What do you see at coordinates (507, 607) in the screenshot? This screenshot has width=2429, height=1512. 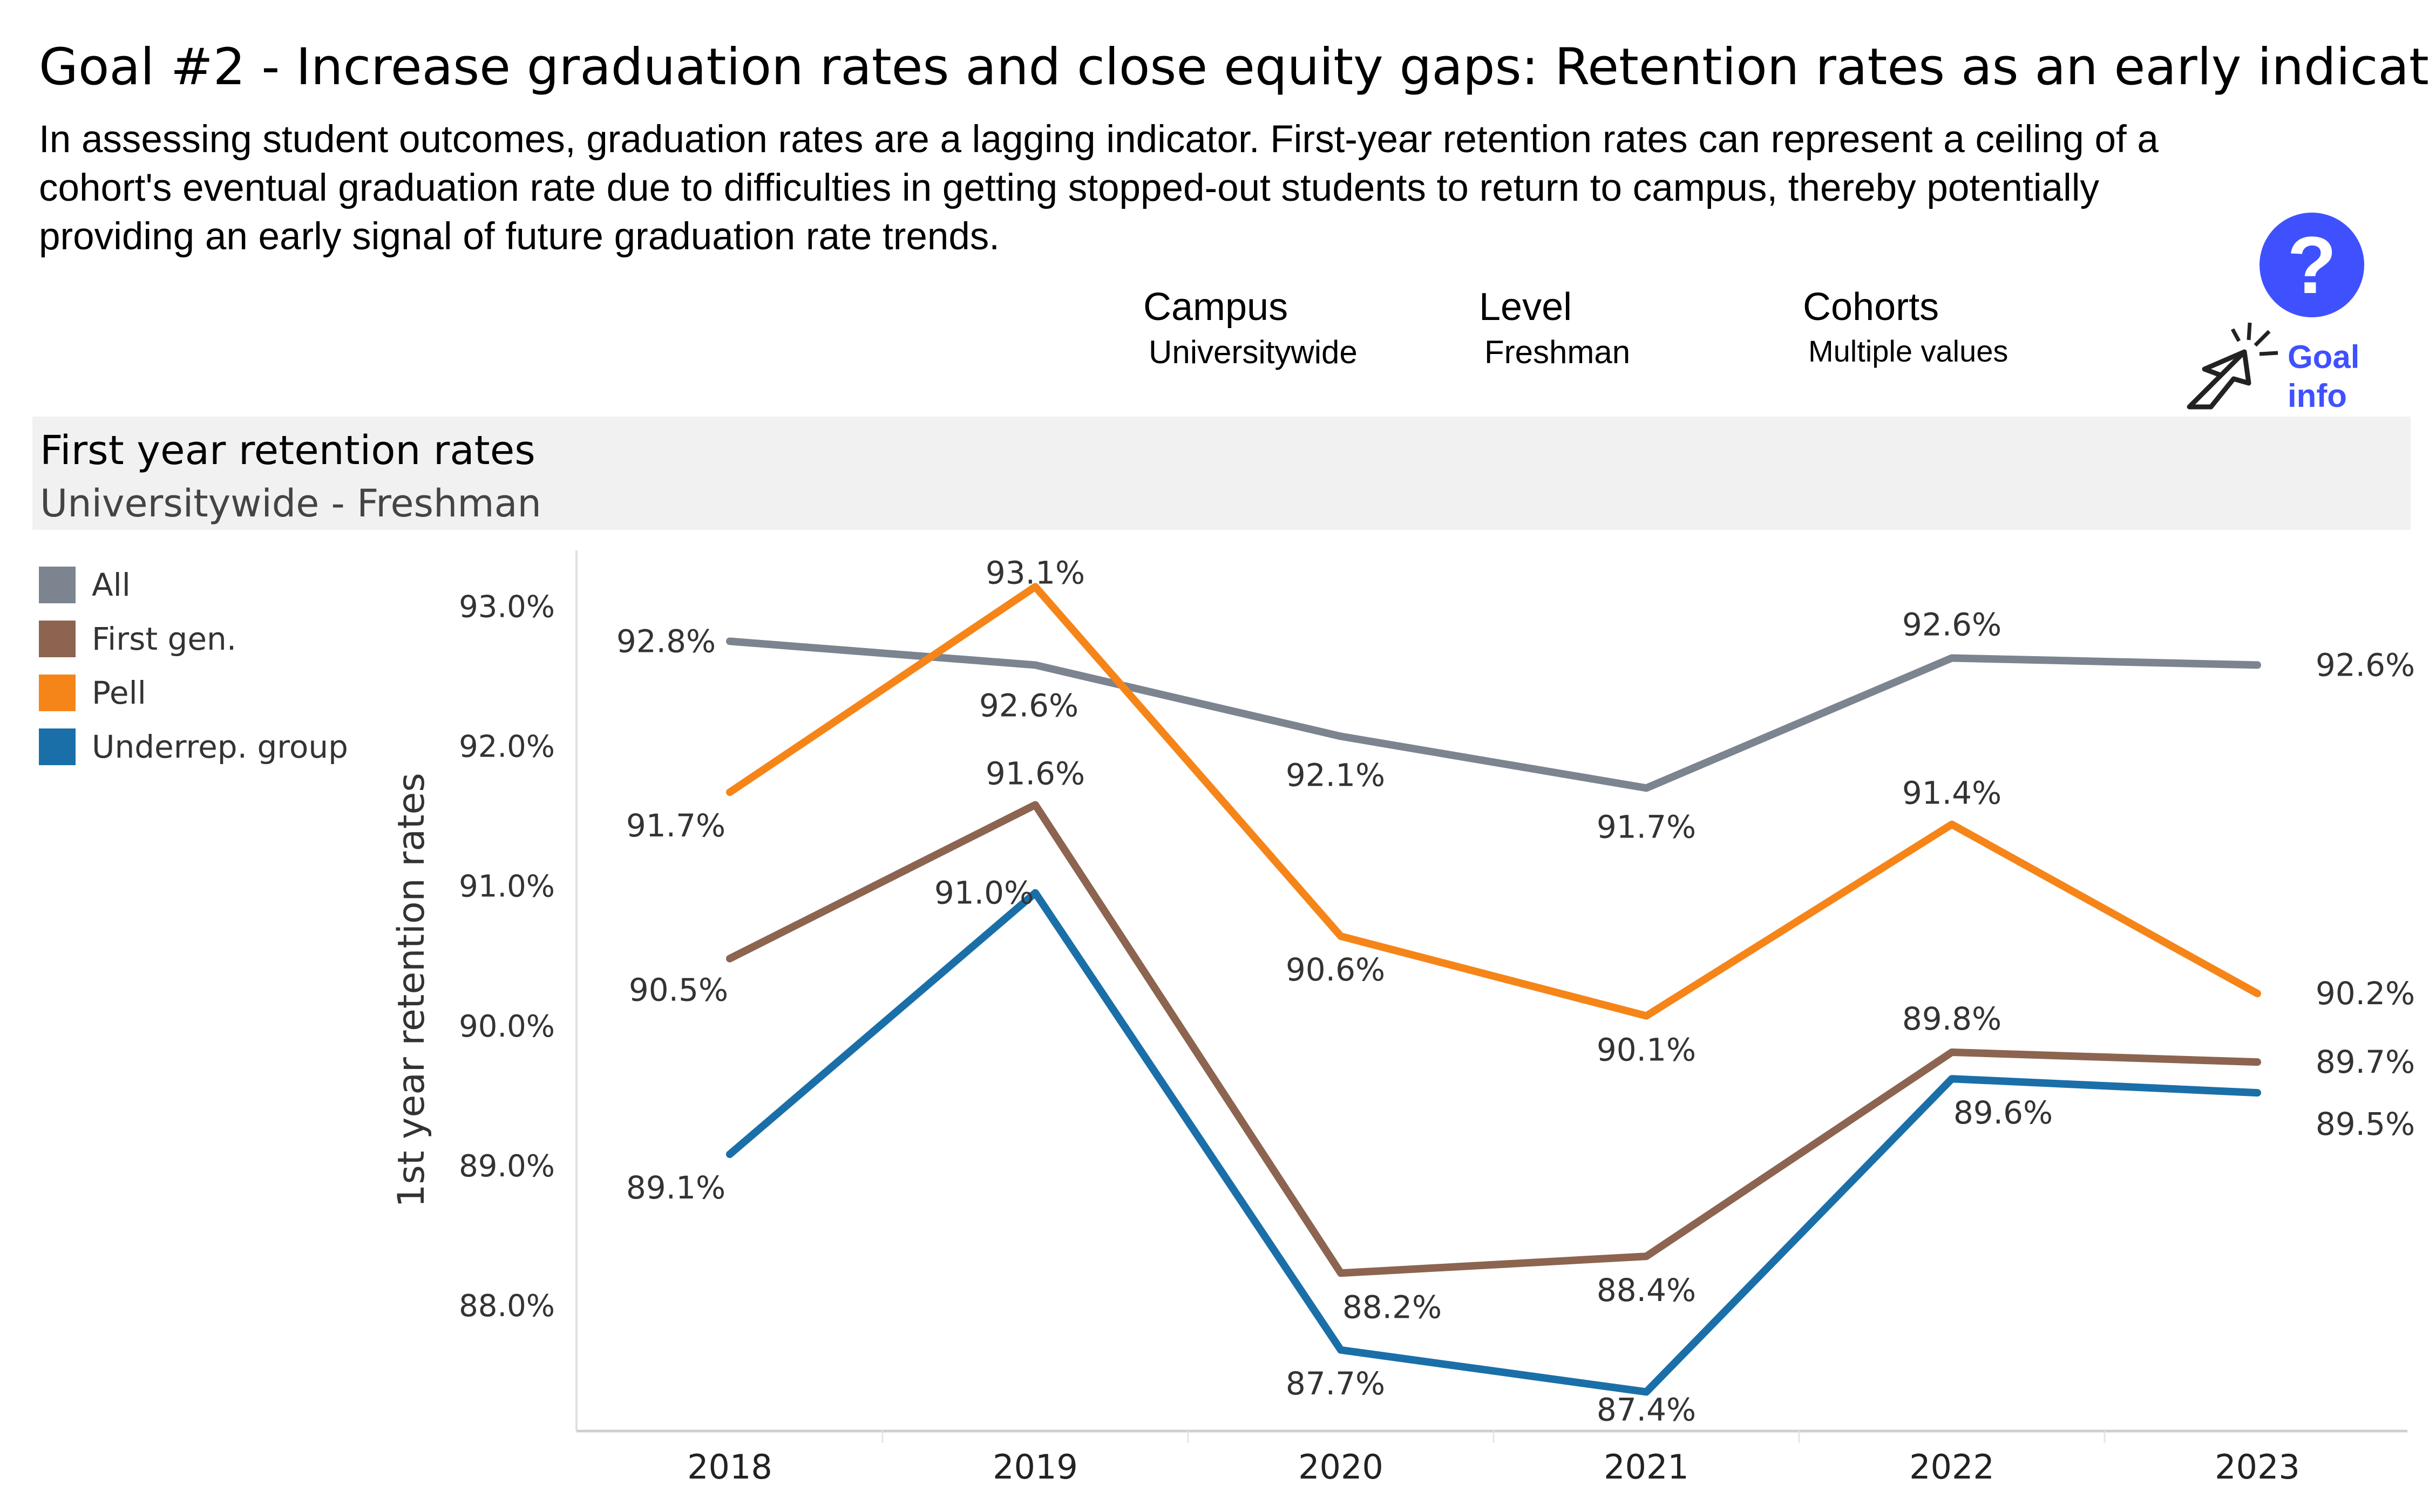 I see `y-tick-label: 93.0%` at bounding box center [507, 607].